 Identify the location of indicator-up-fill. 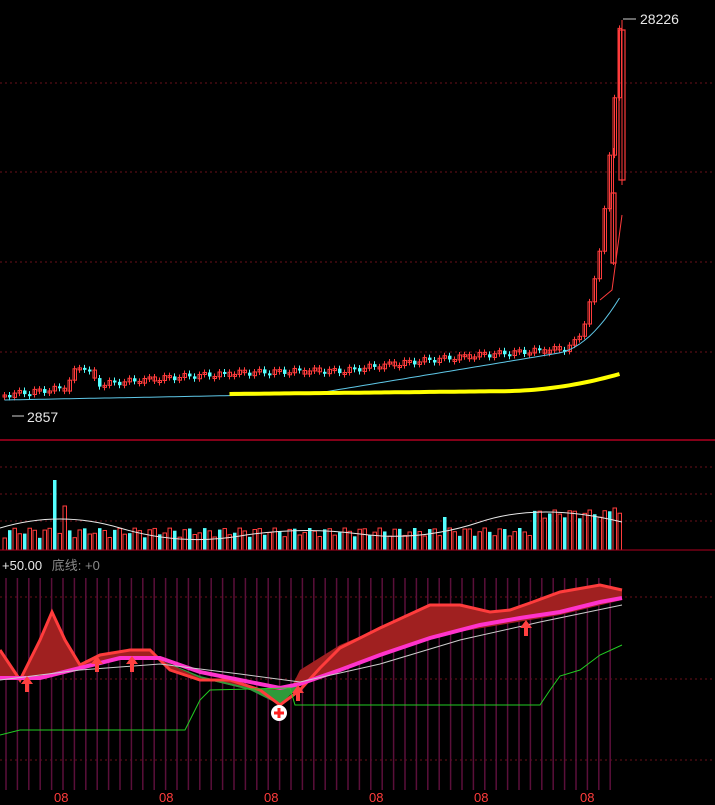
(311, 637).